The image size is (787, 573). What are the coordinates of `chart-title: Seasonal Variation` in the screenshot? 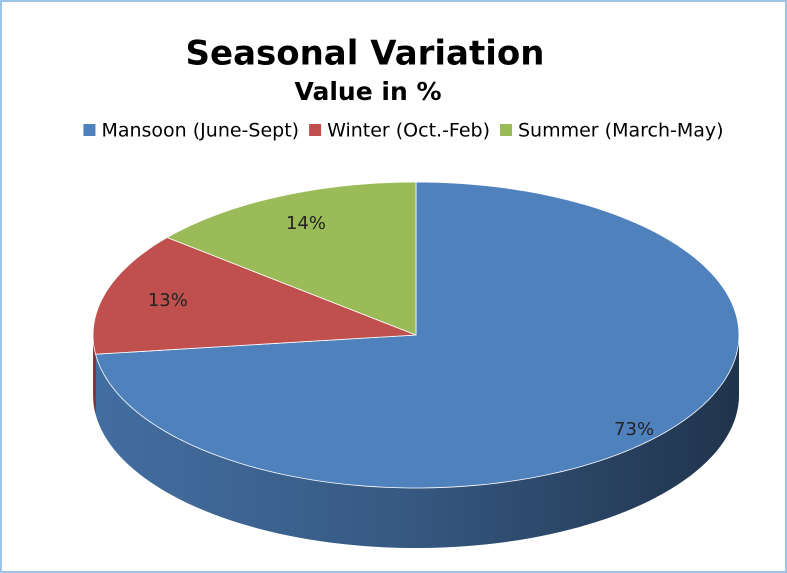 It's located at (365, 54).